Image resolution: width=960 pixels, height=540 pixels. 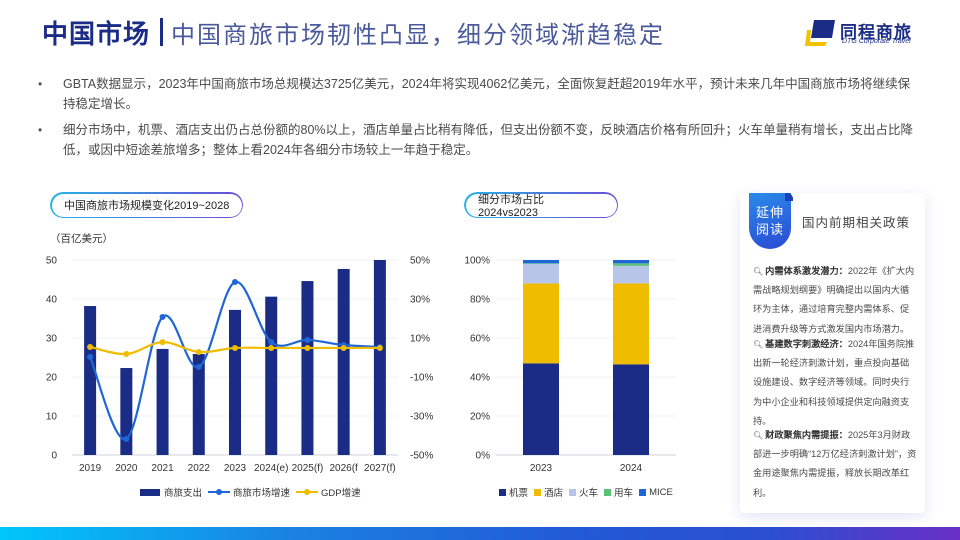 What do you see at coordinates (806, 271) in the screenshot?
I see `policy-heading: 内需体系激发潜力：` at bounding box center [806, 271].